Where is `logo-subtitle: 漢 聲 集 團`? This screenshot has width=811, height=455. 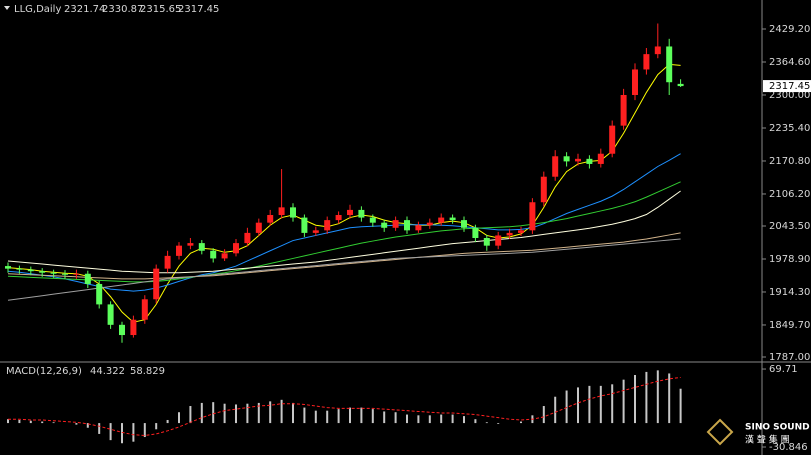
logo-subtitle: 漢 聲 集 團 is located at coordinates (767, 440).